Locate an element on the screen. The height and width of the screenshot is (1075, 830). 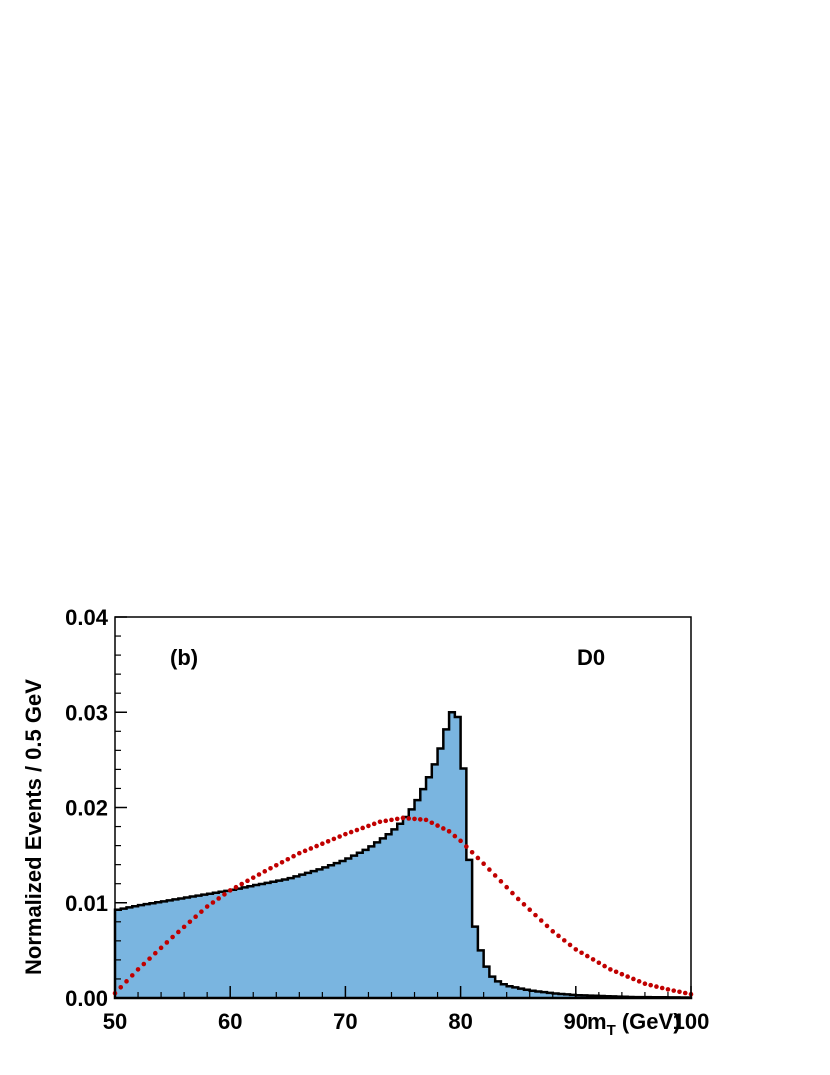
annotation-b: (b) is located at coordinates (184, 657).